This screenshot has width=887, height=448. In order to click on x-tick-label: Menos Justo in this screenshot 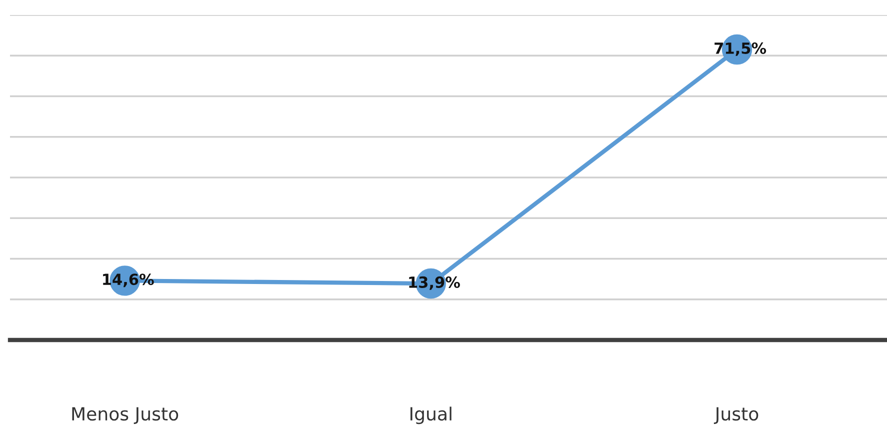, I will do `click(125, 415)`.